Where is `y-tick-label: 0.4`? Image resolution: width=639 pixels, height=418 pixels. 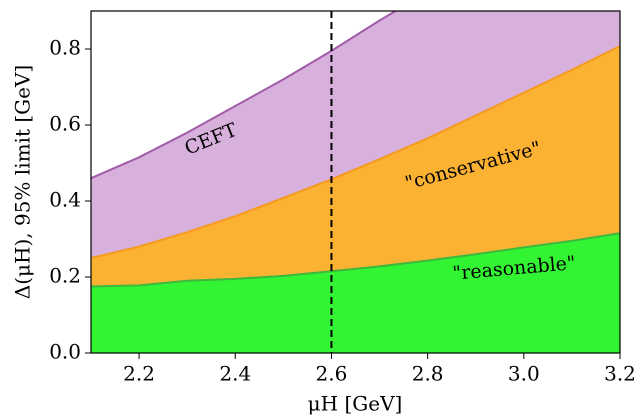 y-tick-label: 0.4 is located at coordinates (65, 200).